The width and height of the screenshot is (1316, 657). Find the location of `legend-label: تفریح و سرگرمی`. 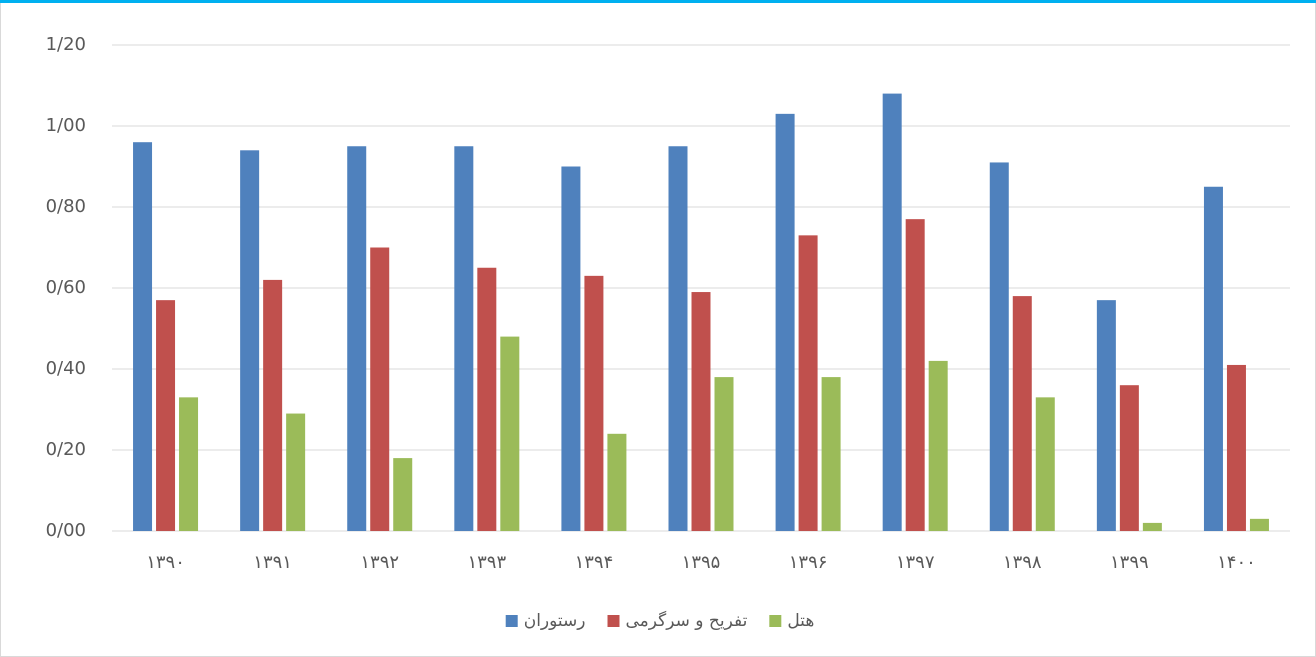

legend-label: تفریح و سرگرمی is located at coordinates (687, 620).